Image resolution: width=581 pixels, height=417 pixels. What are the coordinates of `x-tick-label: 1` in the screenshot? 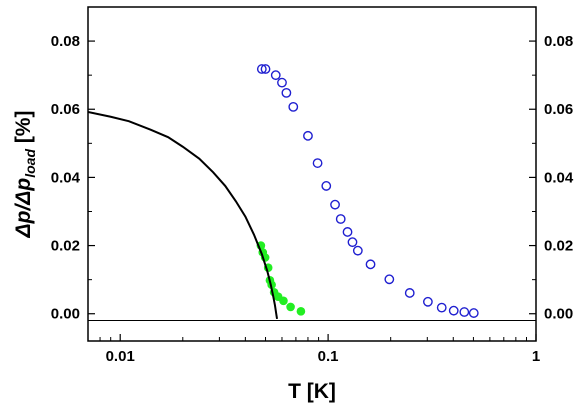 It's located at (536, 356).